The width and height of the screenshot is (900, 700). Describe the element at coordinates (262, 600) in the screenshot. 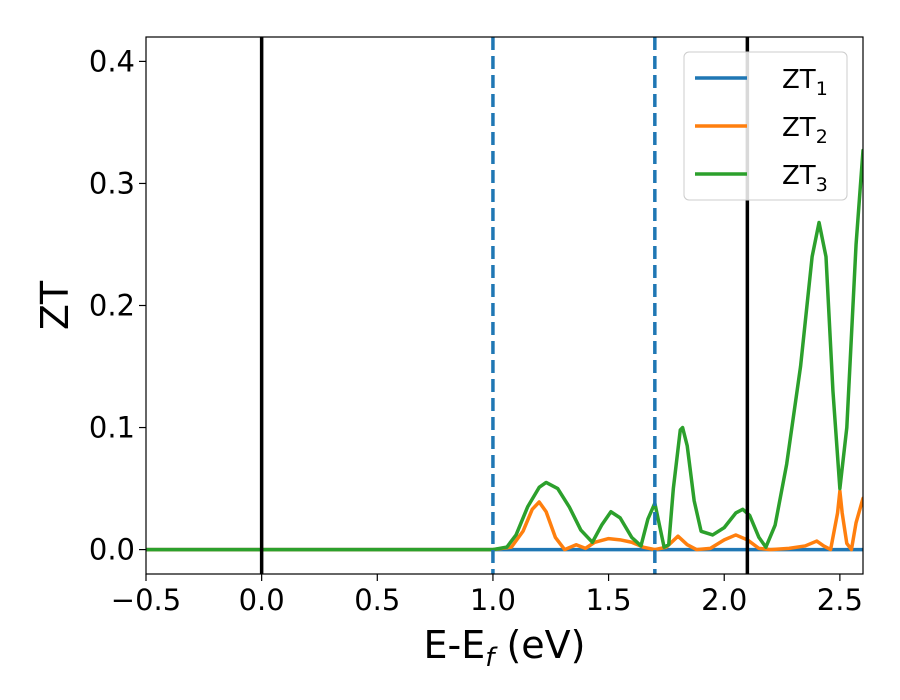

I see `x-tick-label: 0.0` at that location.